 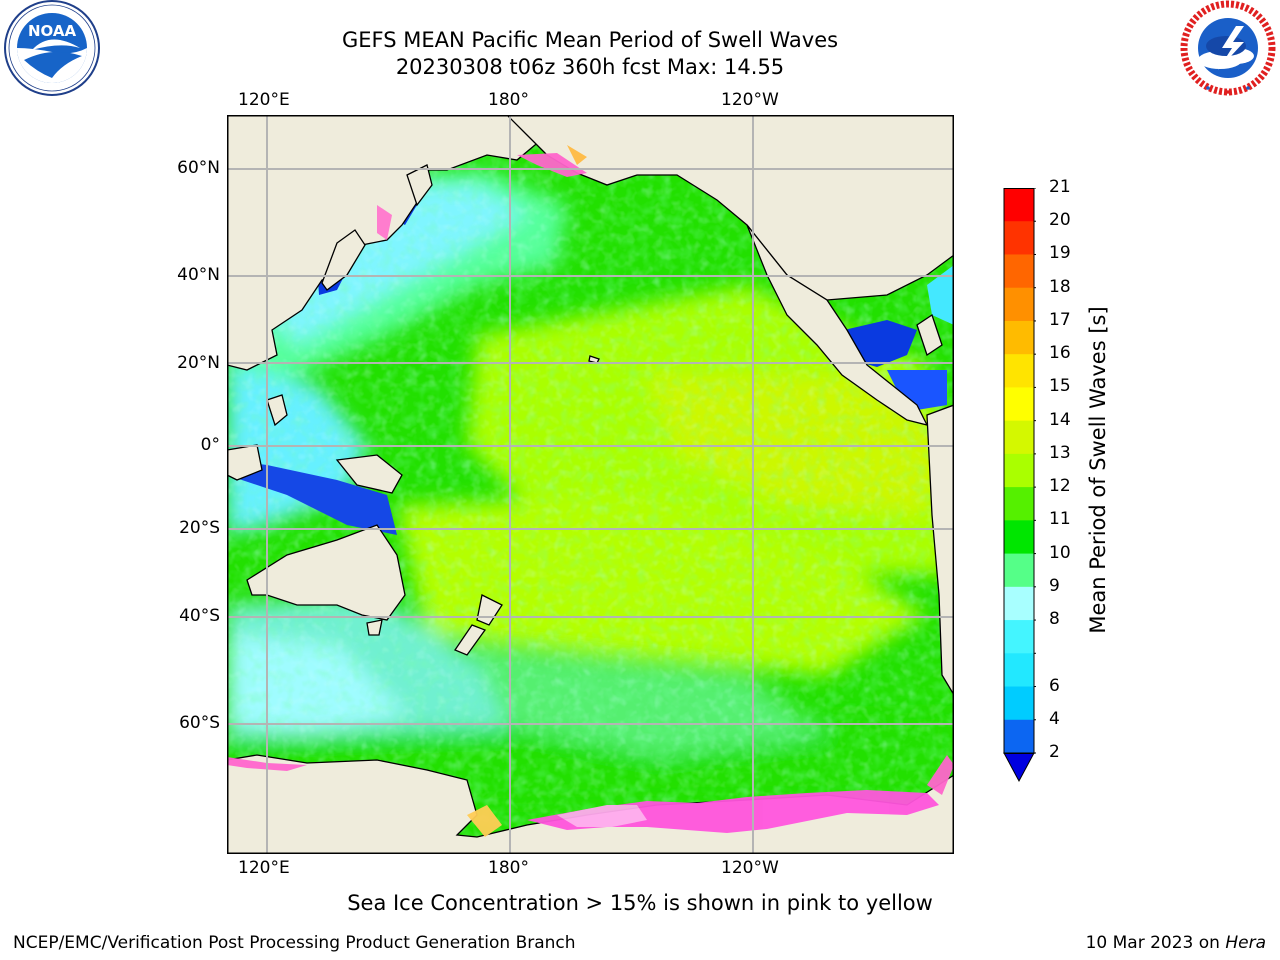 I want to click on colorbar-tick-label: 17, so click(x=1060, y=319).